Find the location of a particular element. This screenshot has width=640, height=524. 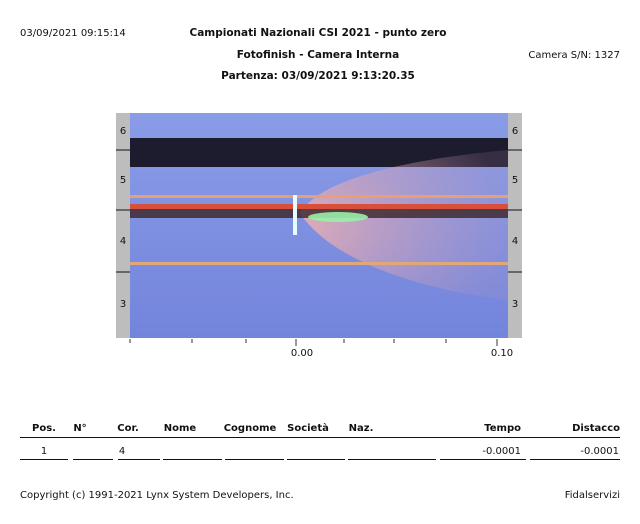

time-label: 0.00 is located at coordinates (302, 353).